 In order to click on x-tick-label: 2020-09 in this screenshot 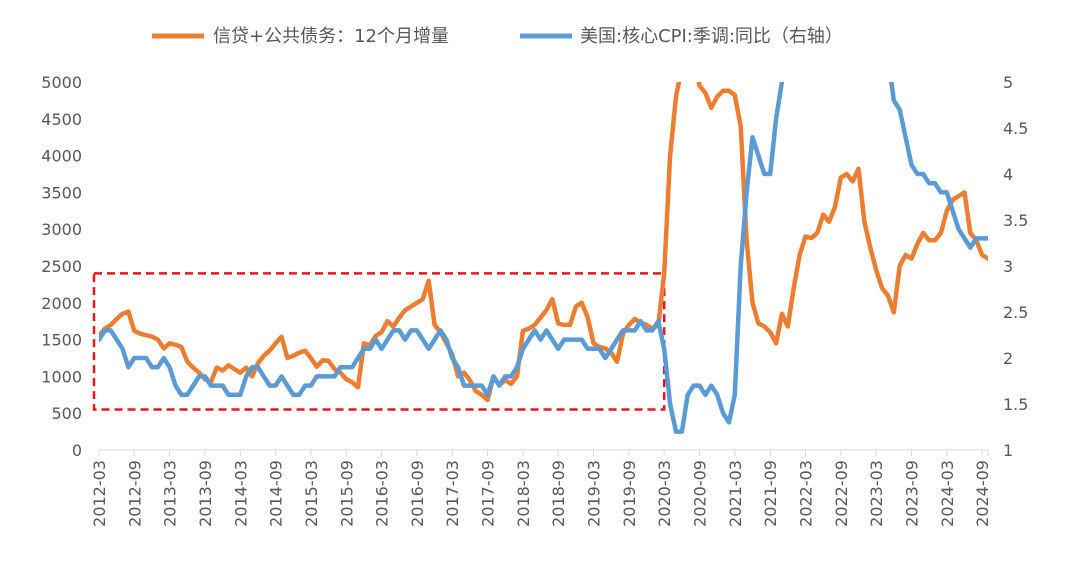, I will do `click(700, 493)`.